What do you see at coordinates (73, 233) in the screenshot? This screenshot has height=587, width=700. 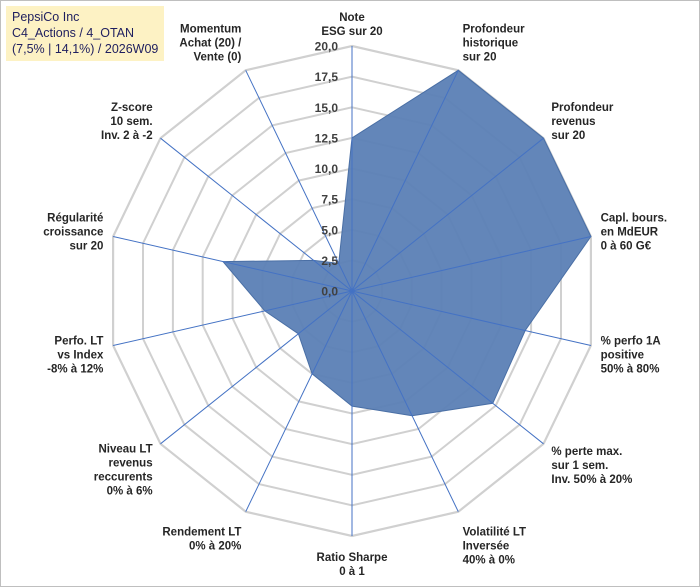 I see `axis-label: Régularité croissance sur 20` at bounding box center [73, 233].